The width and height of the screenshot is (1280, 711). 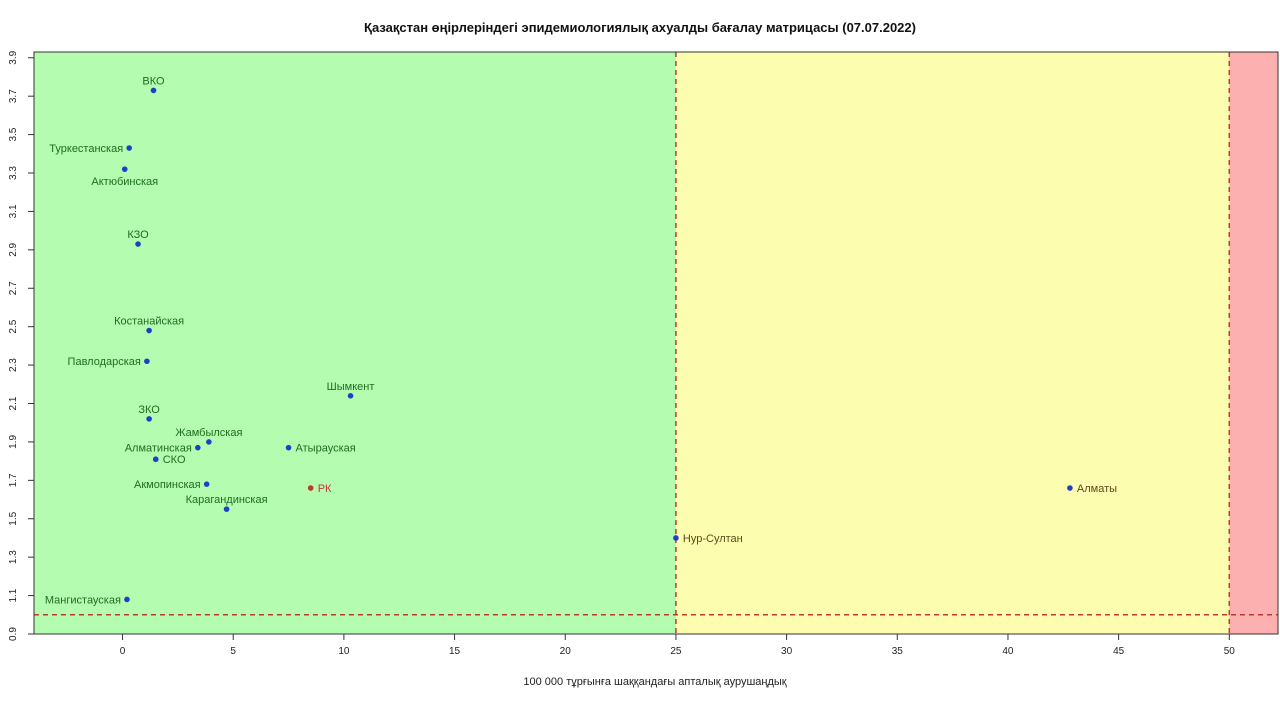 What do you see at coordinates (208, 433) in the screenshot?
I see `point-label: Жамбылская` at bounding box center [208, 433].